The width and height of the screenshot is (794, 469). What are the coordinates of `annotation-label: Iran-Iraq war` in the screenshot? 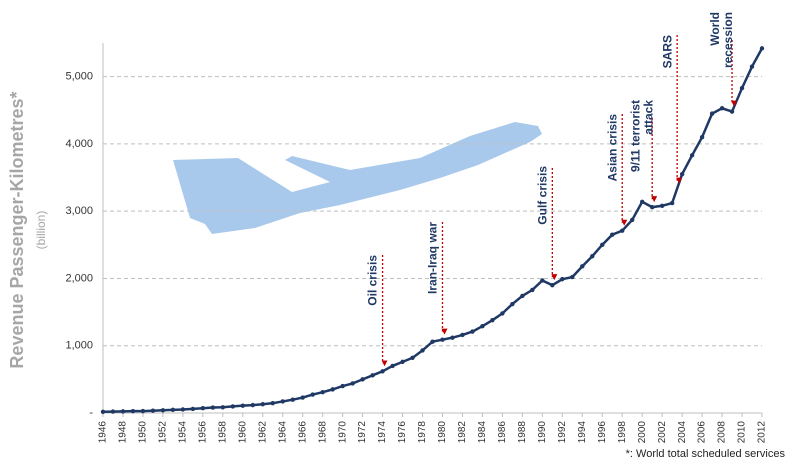 It's located at (433, 258).